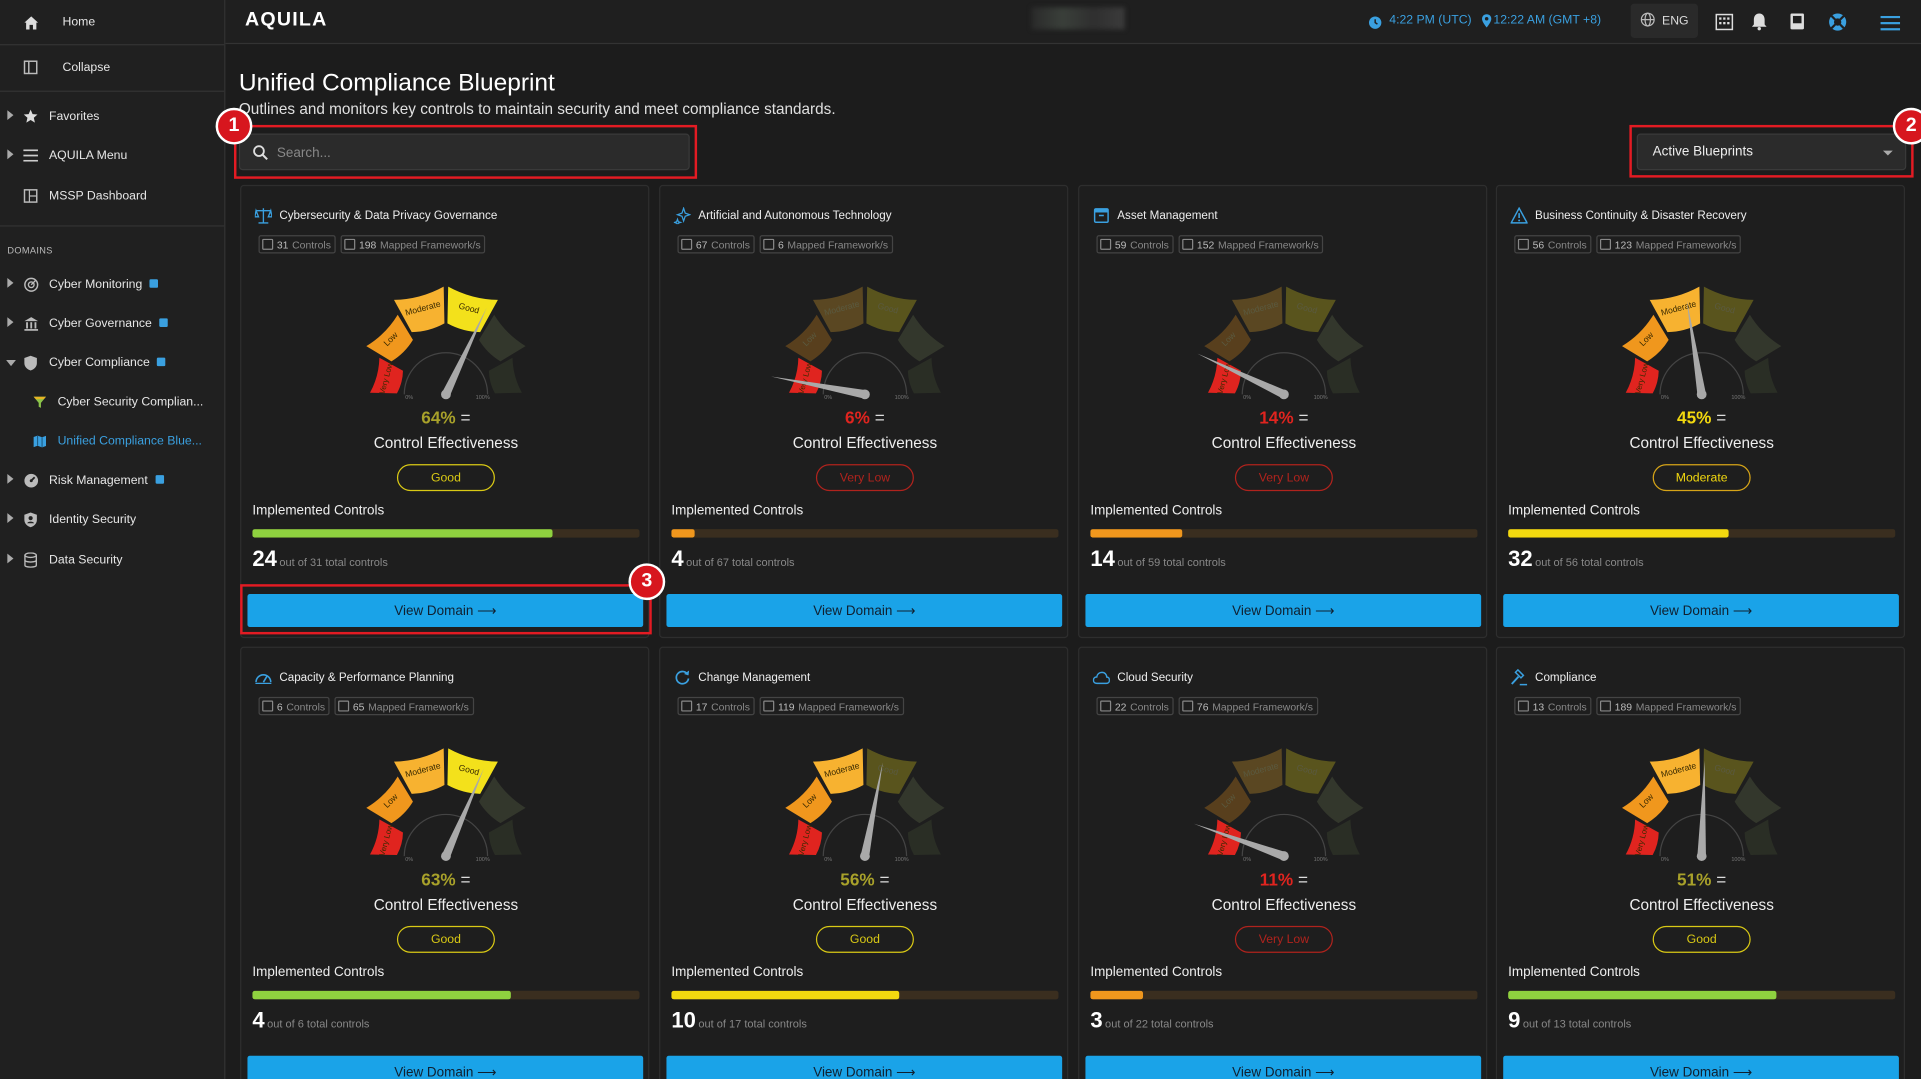 The width and height of the screenshot is (1921, 1079). I want to click on time-local: 12:22 AM (GMT +8), so click(1547, 20).